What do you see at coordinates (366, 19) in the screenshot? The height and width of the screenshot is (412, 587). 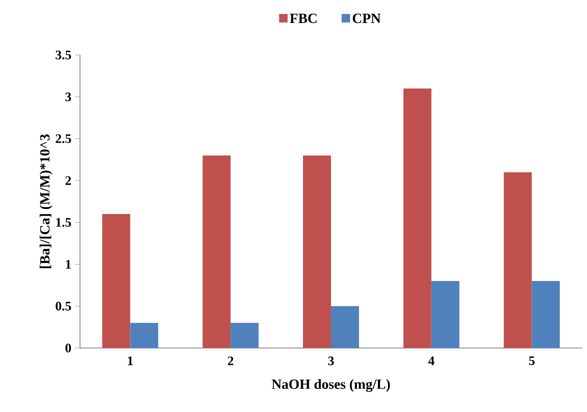 I see `legend-label: CPN` at bounding box center [366, 19].